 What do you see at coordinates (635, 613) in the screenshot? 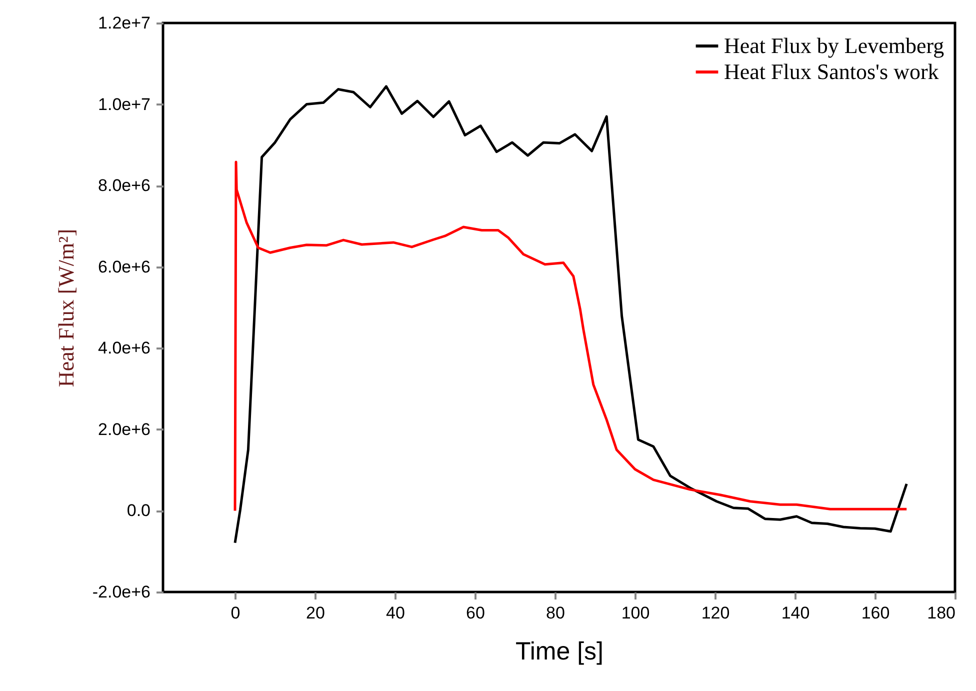
I see `x-tick-label: 100` at bounding box center [635, 613].